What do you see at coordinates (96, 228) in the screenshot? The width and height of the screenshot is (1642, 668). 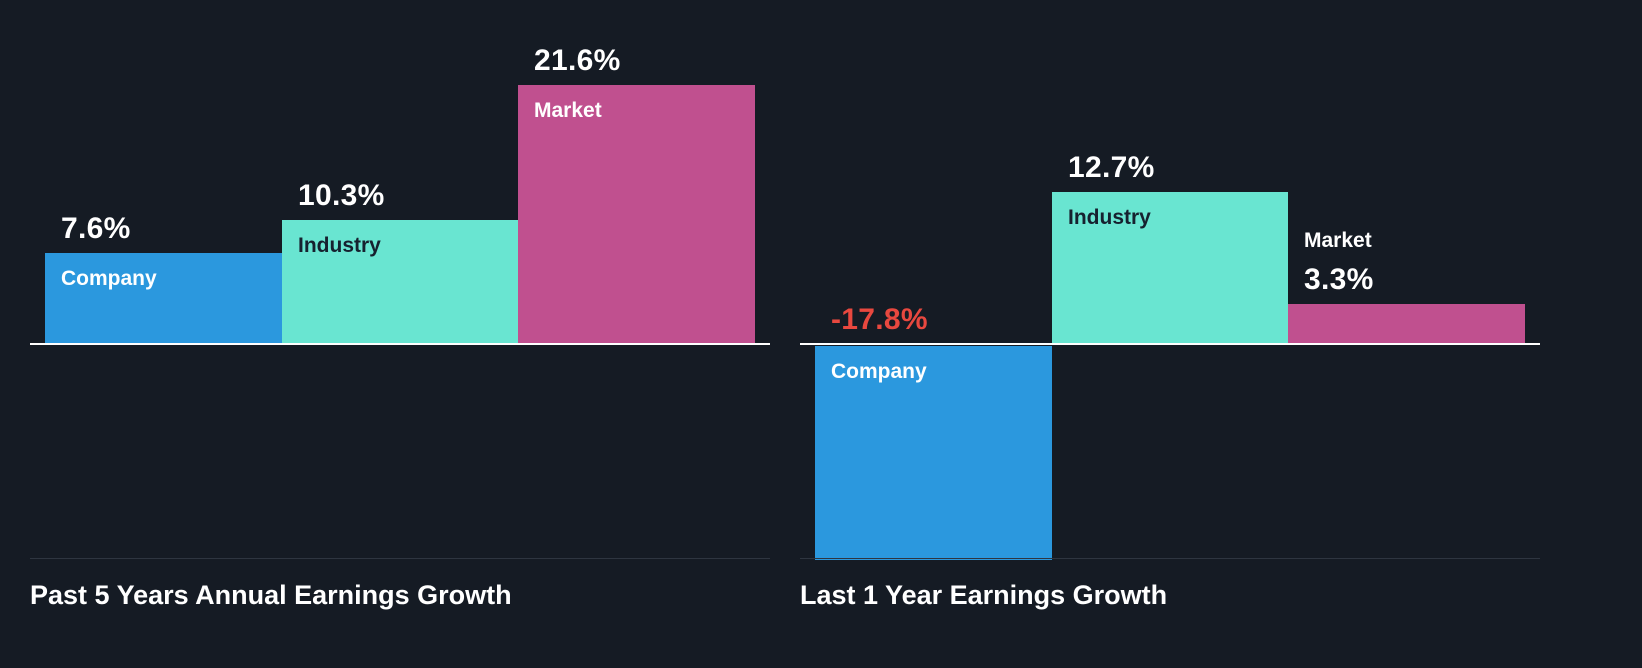 I see `value-label-company: 7.6%` at bounding box center [96, 228].